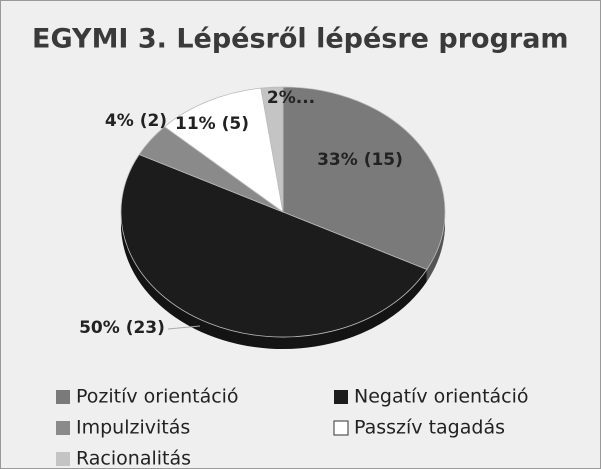 The width and height of the screenshot is (601, 469). Describe the element at coordinates (157, 397) in the screenshot. I see `legend-label: Pozitív orientáció` at that location.